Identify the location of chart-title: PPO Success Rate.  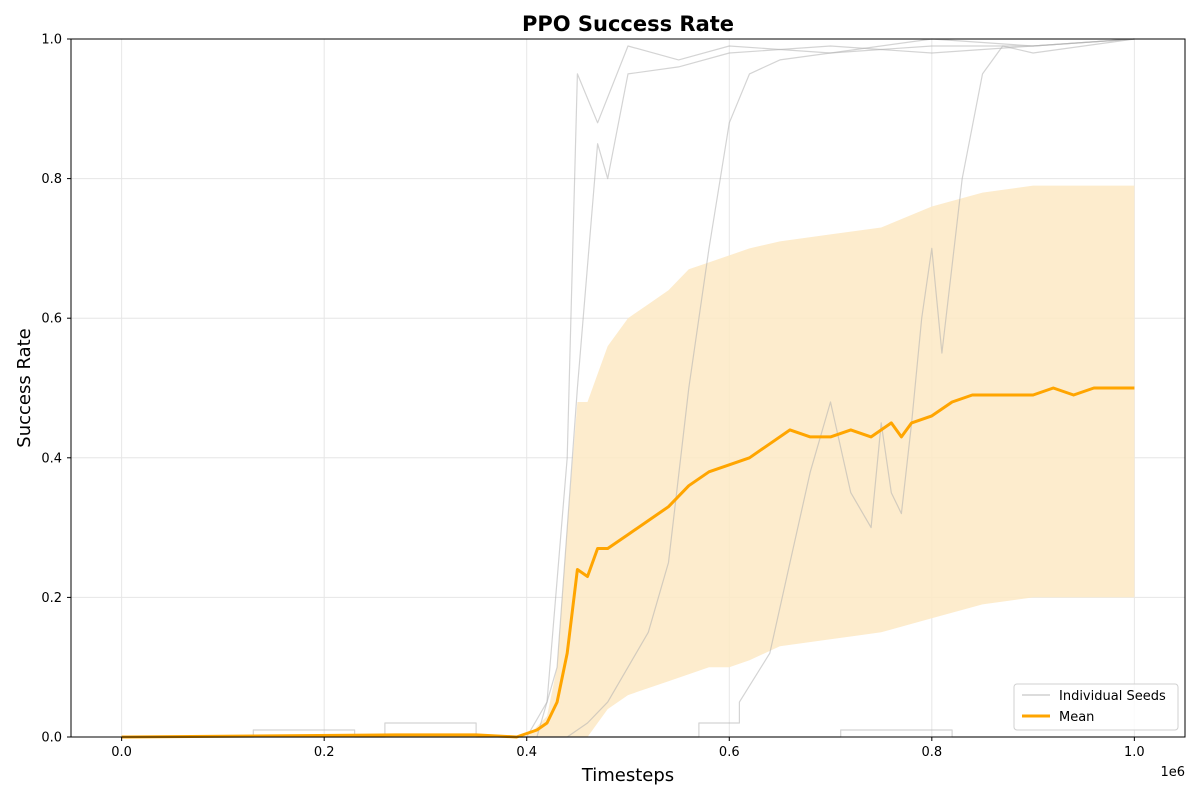
(628, 24).